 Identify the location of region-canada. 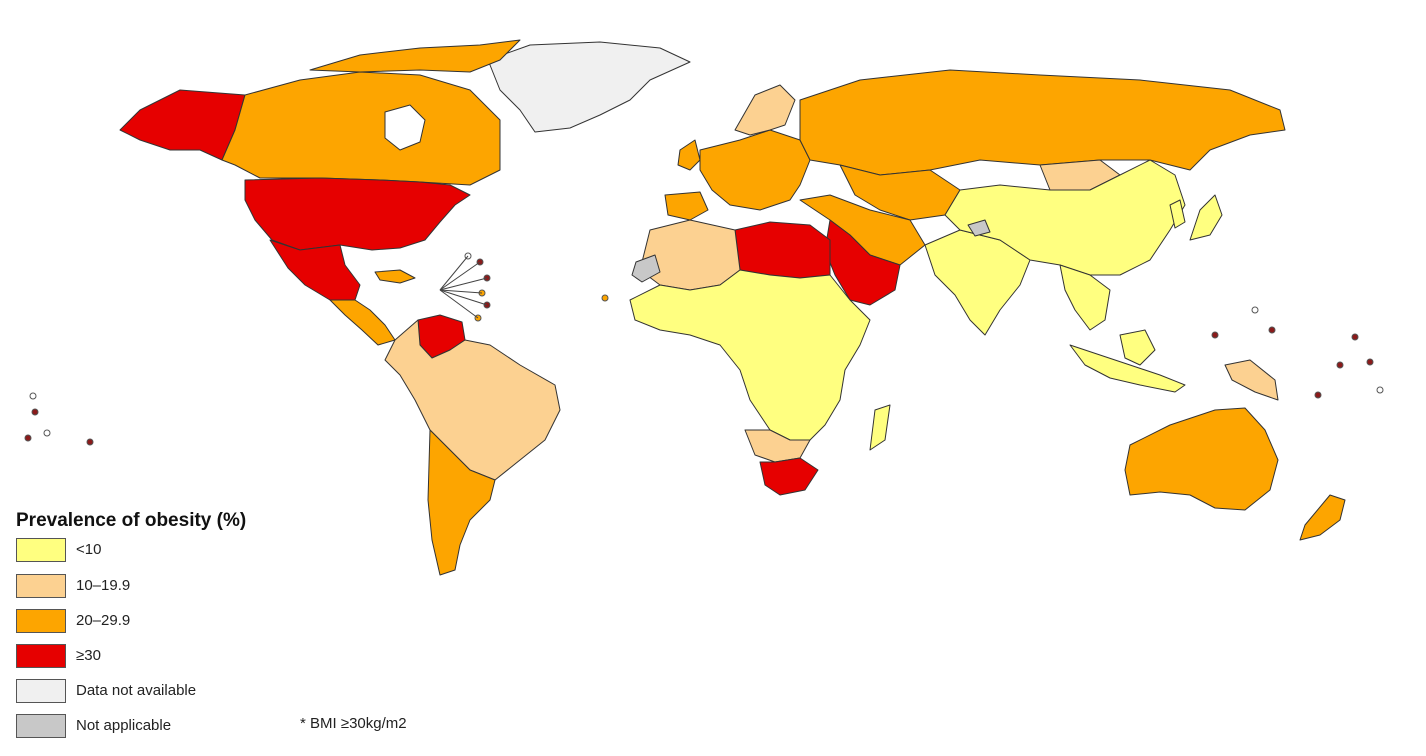
(361, 128).